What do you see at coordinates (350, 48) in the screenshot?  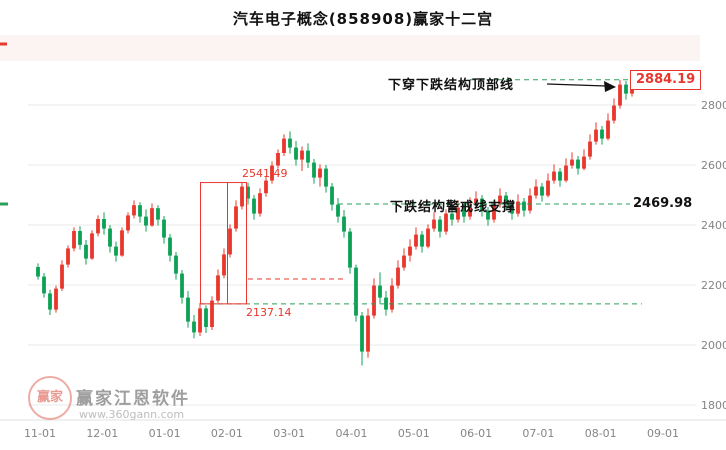 I see `top-zone-band` at bounding box center [350, 48].